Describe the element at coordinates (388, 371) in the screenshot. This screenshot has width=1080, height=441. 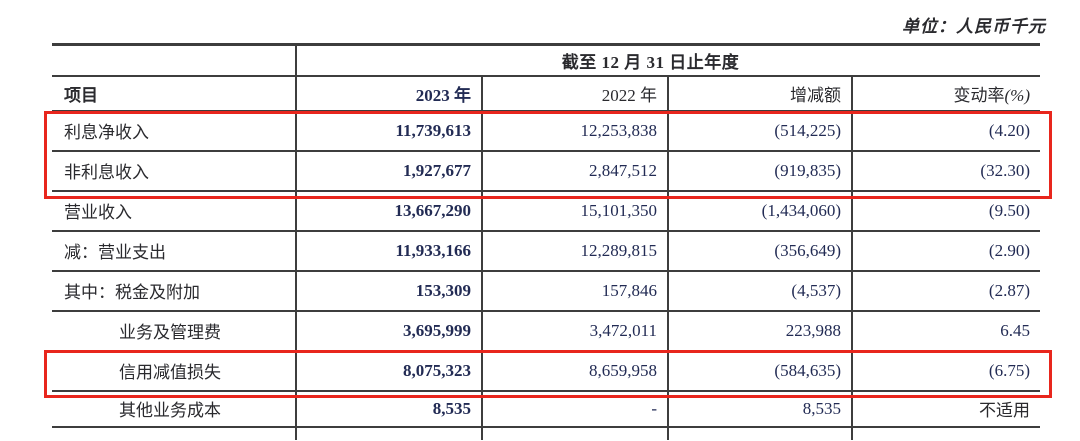
I see `cell-2023: 8,075,323` at that location.